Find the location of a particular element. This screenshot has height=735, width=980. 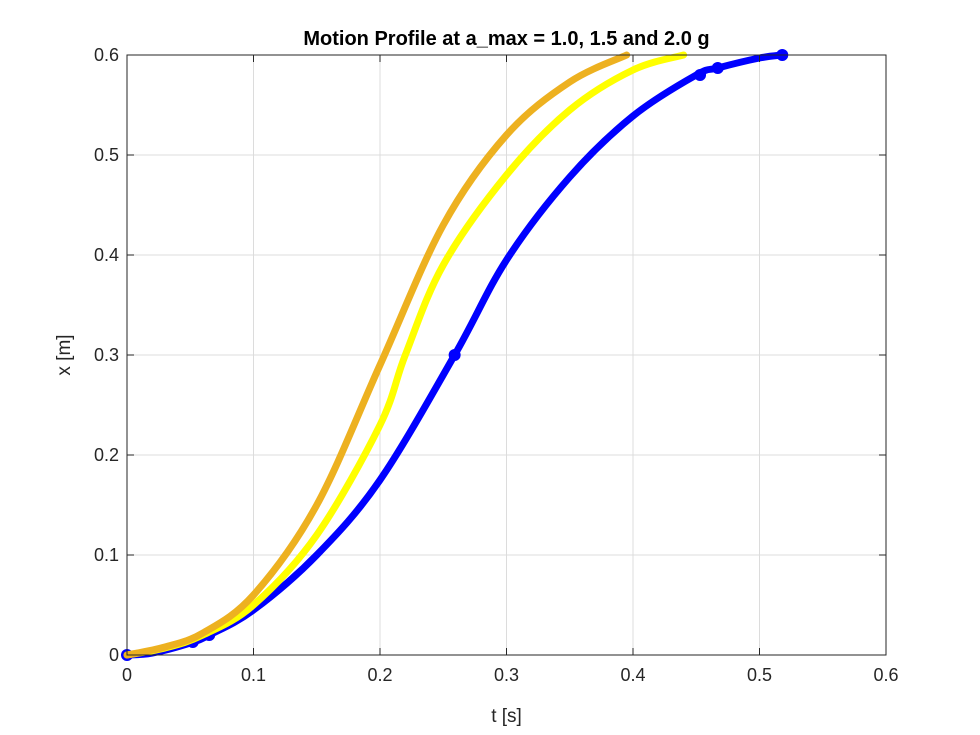

y-axis-label: x [m] is located at coordinates (64, 354).